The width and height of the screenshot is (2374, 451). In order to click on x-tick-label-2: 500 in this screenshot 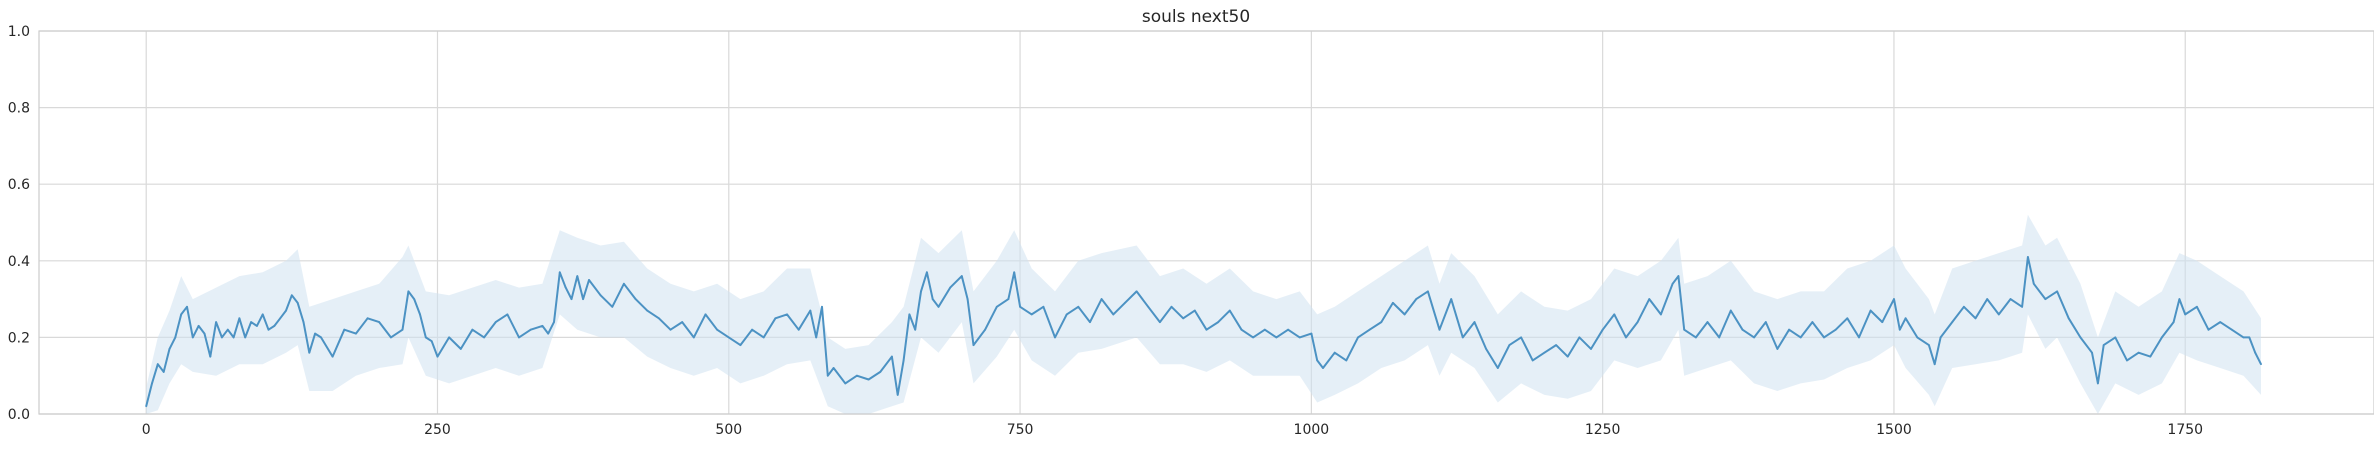, I will do `click(728, 430)`.